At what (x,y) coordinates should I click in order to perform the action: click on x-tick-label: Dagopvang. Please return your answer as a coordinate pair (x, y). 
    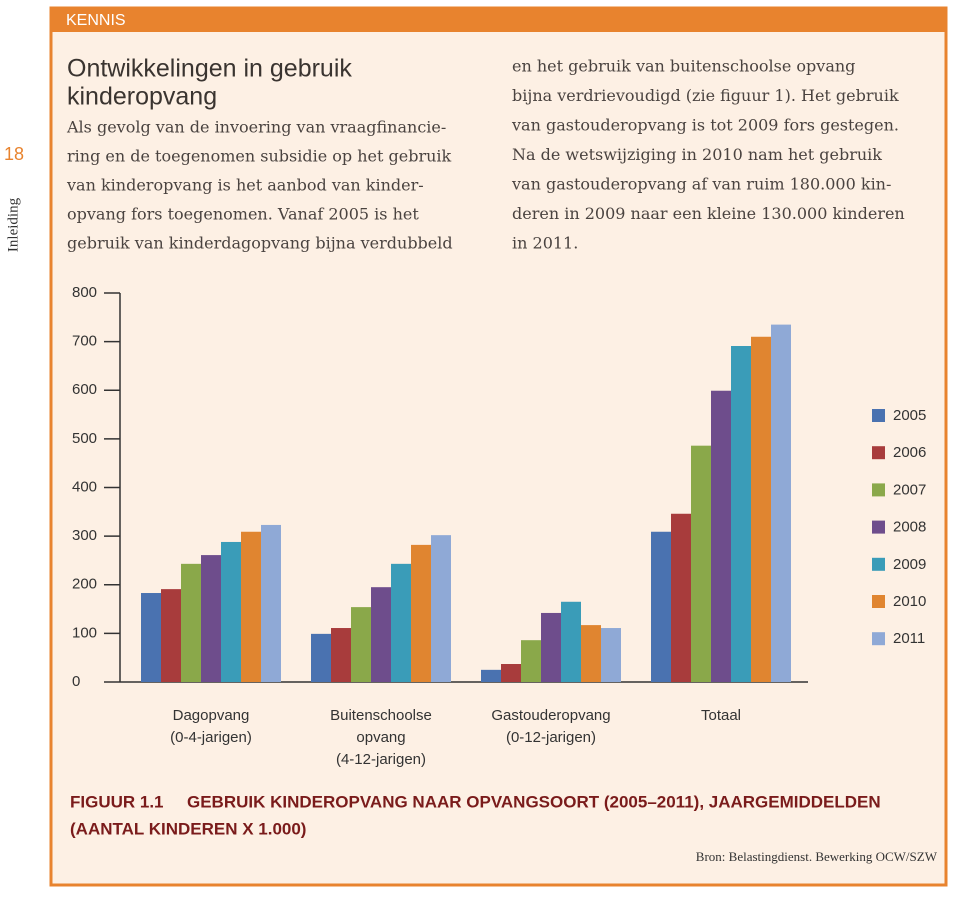
    Looking at the image, I should click on (211, 715).